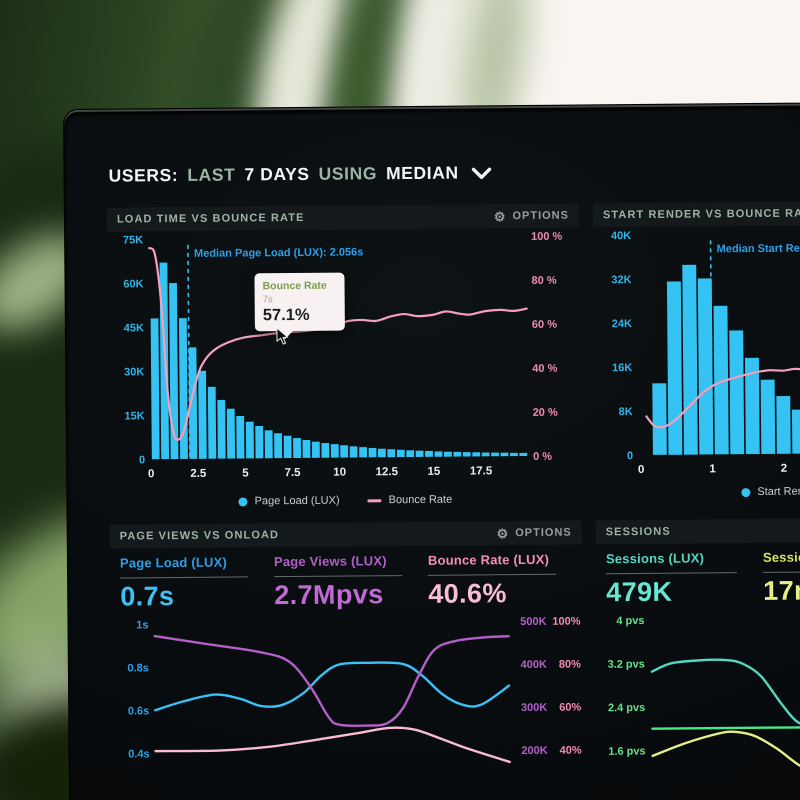  Describe the element at coordinates (503, 533) in the screenshot. I see `gear-icon: ⚙` at that location.